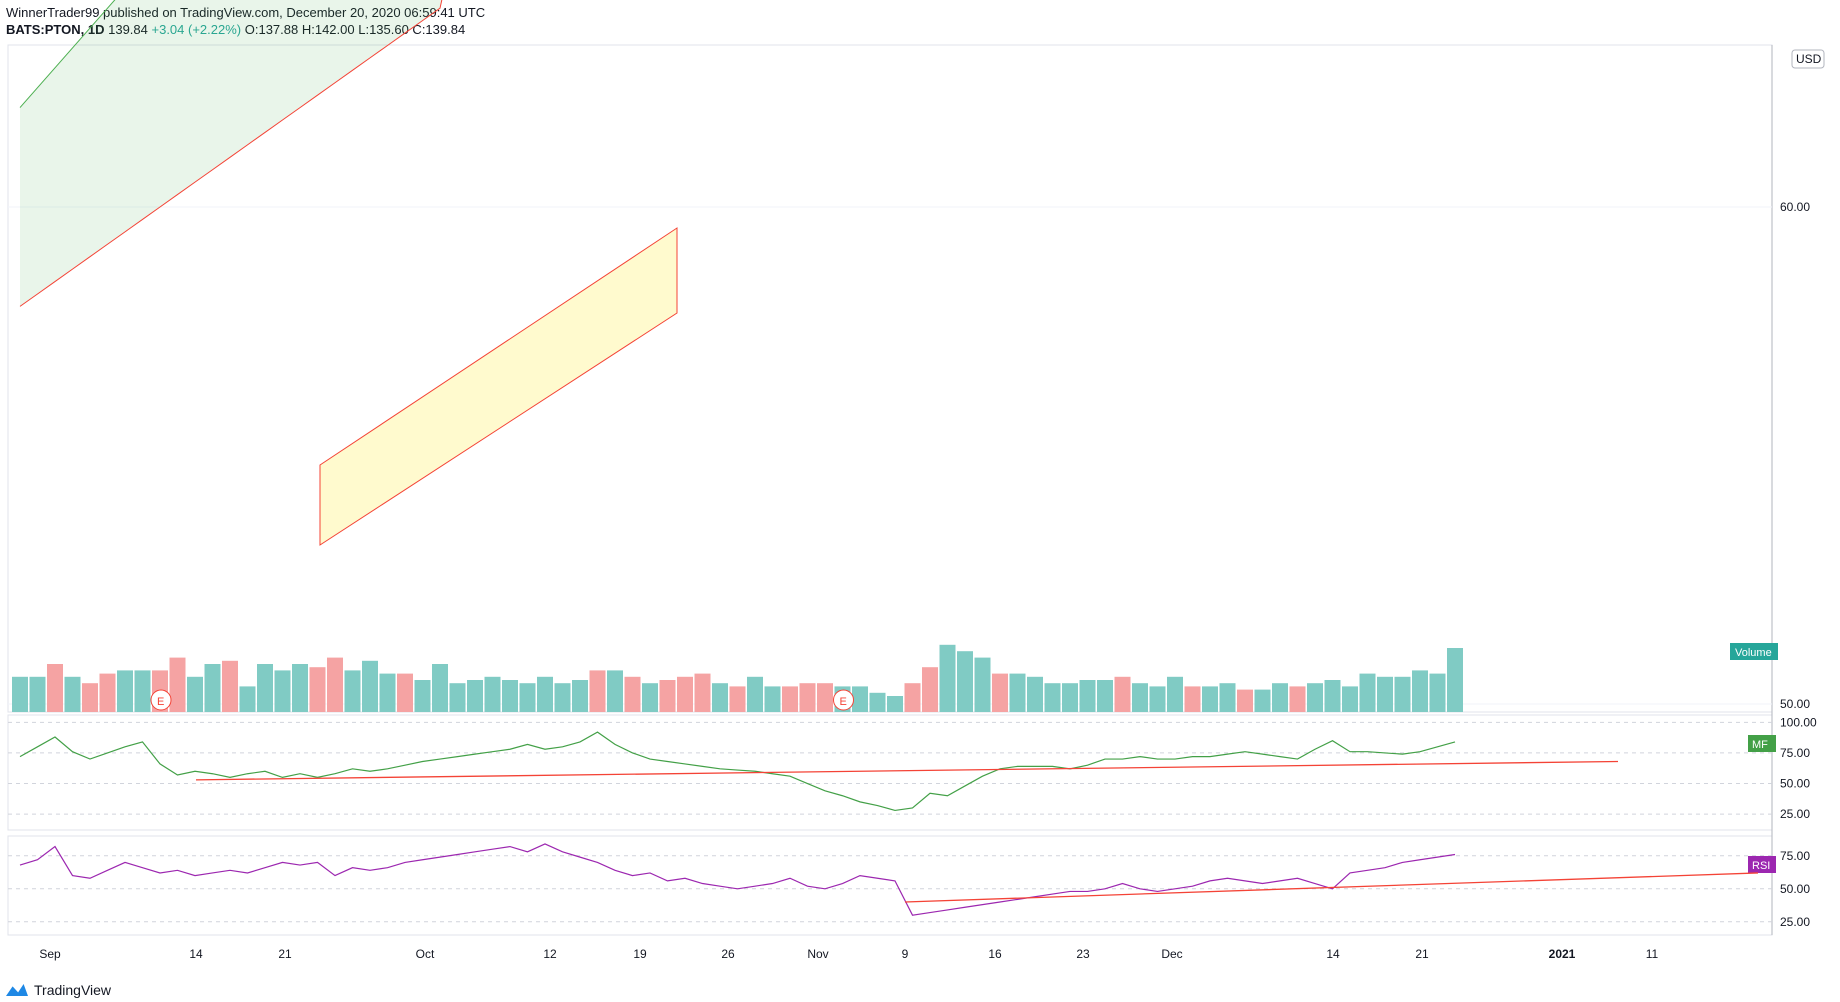  I want to click on tradingview-logo: TradingView, so click(58, 990).